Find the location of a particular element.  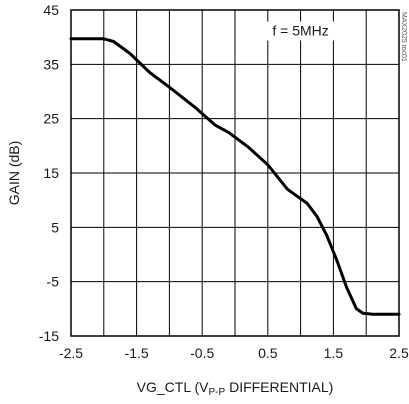

frequency-annotation: f = 5MHz is located at coordinates (300, 31).